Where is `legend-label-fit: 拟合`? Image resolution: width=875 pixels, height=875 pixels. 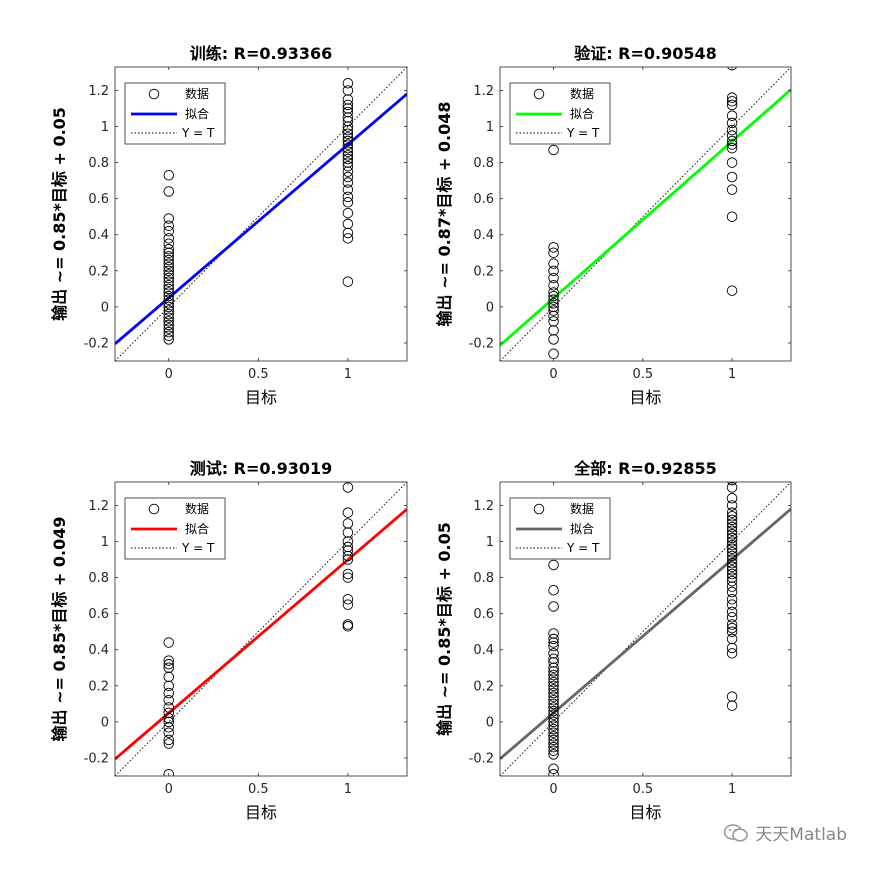 legend-label-fit: 拟合 is located at coordinates (582, 113).